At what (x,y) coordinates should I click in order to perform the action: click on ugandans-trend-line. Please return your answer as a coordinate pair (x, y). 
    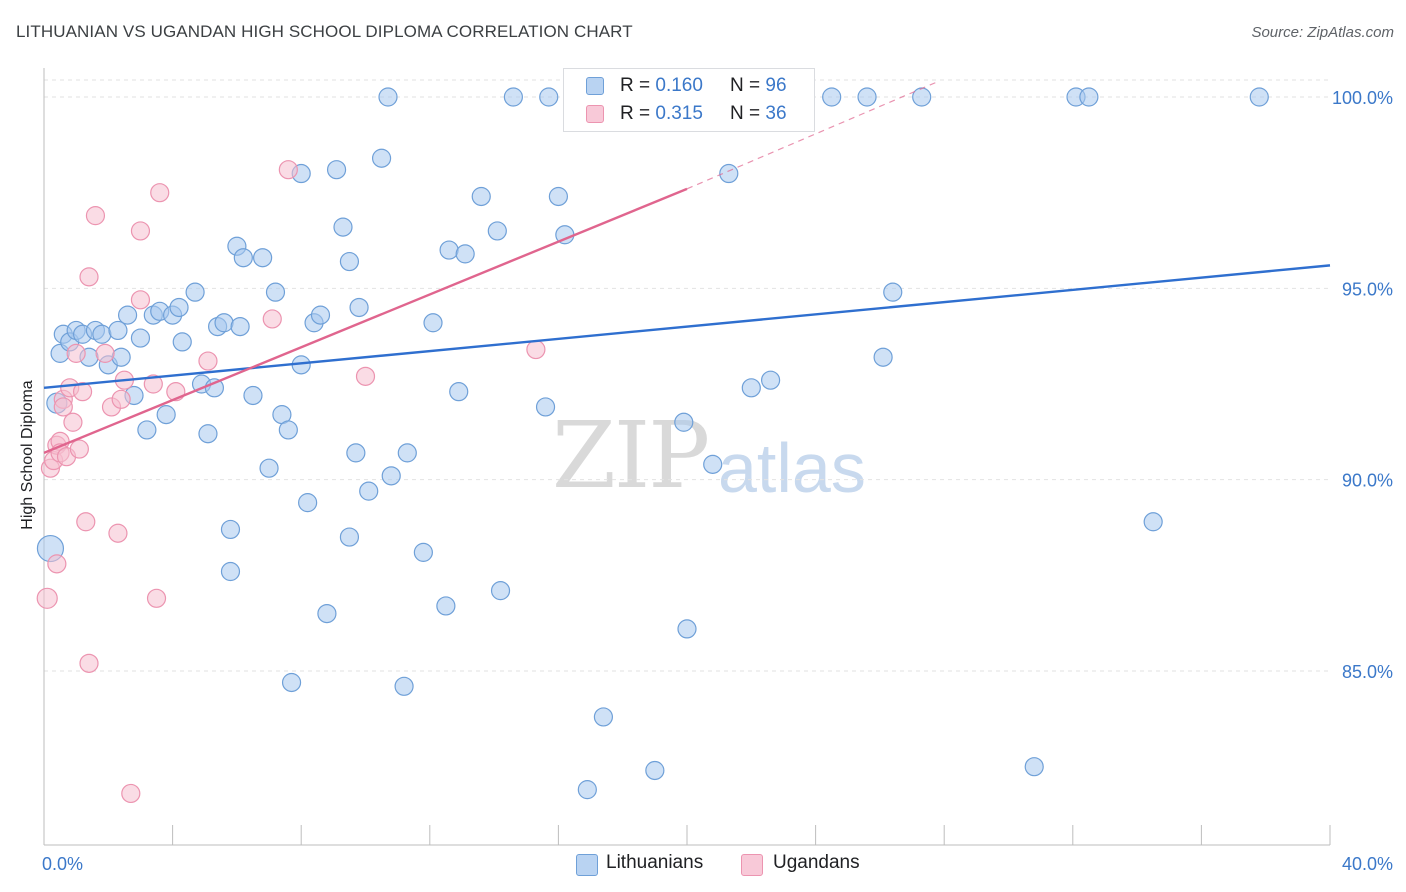
    Looking at the image, I should click on (365, 320).